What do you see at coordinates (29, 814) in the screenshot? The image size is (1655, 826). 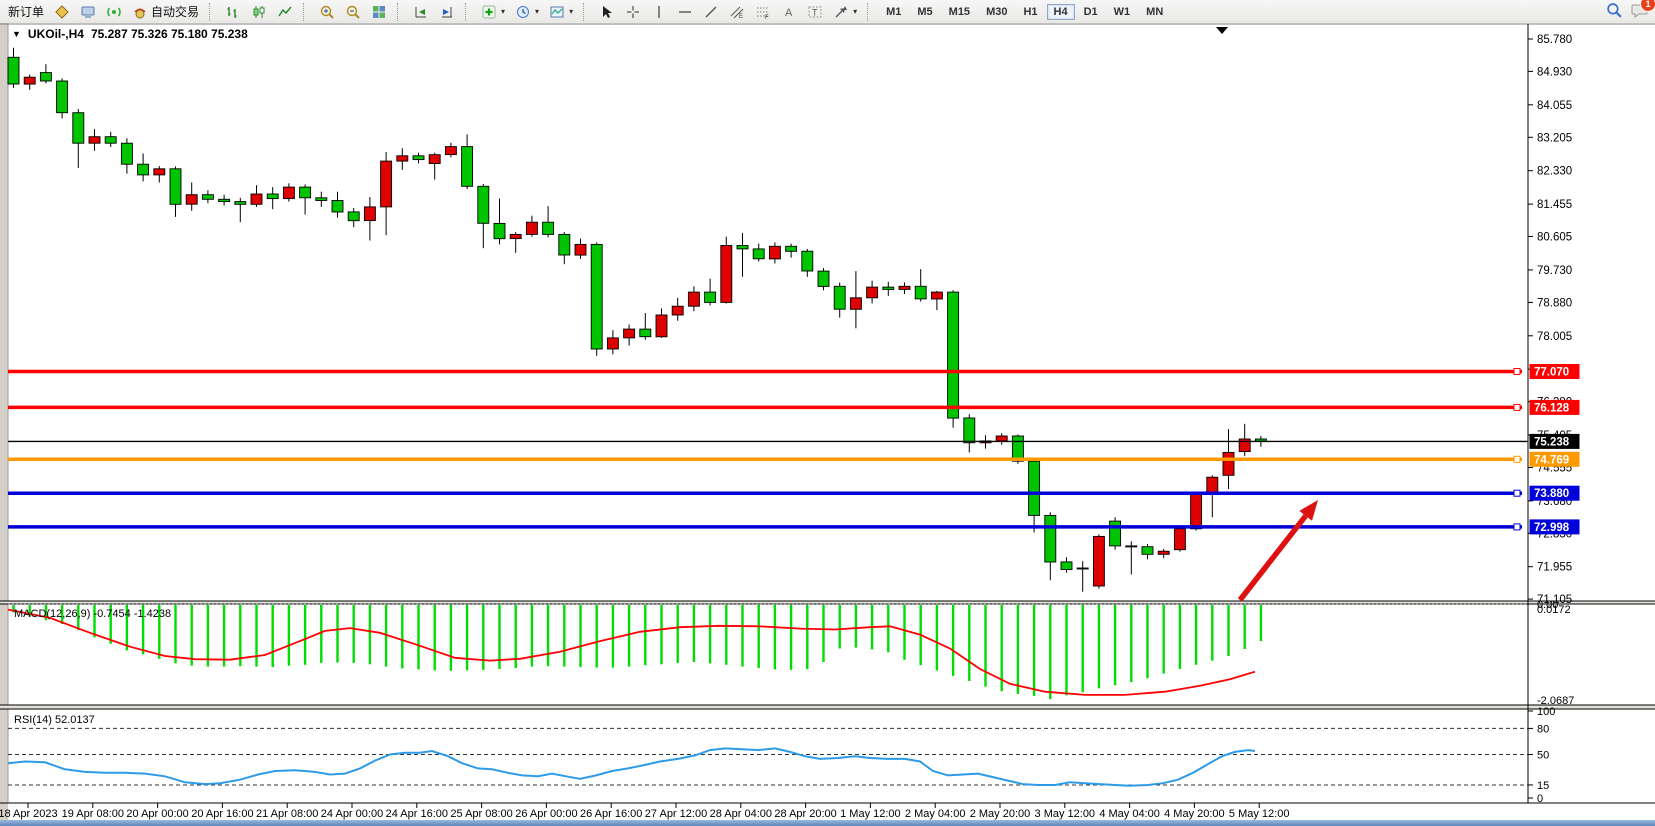 I see `svg-text: 18 Apr 2023` at bounding box center [29, 814].